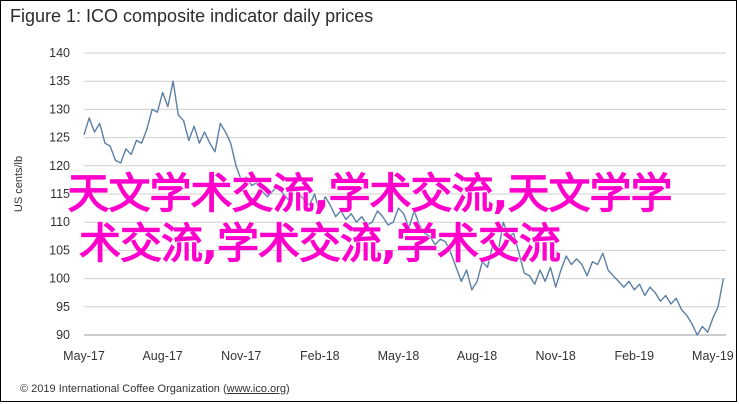 This screenshot has height=404, width=739. What do you see at coordinates (84, 356) in the screenshot?
I see `x-tick-label: May-17` at bounding box center [84, 356].